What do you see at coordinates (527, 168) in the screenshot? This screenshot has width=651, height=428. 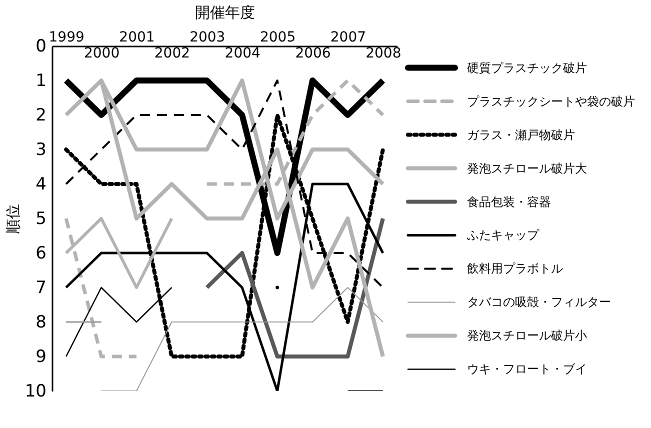 I see `legend-label: 発泡スチロール破片大` at bounding box center [527, 168].